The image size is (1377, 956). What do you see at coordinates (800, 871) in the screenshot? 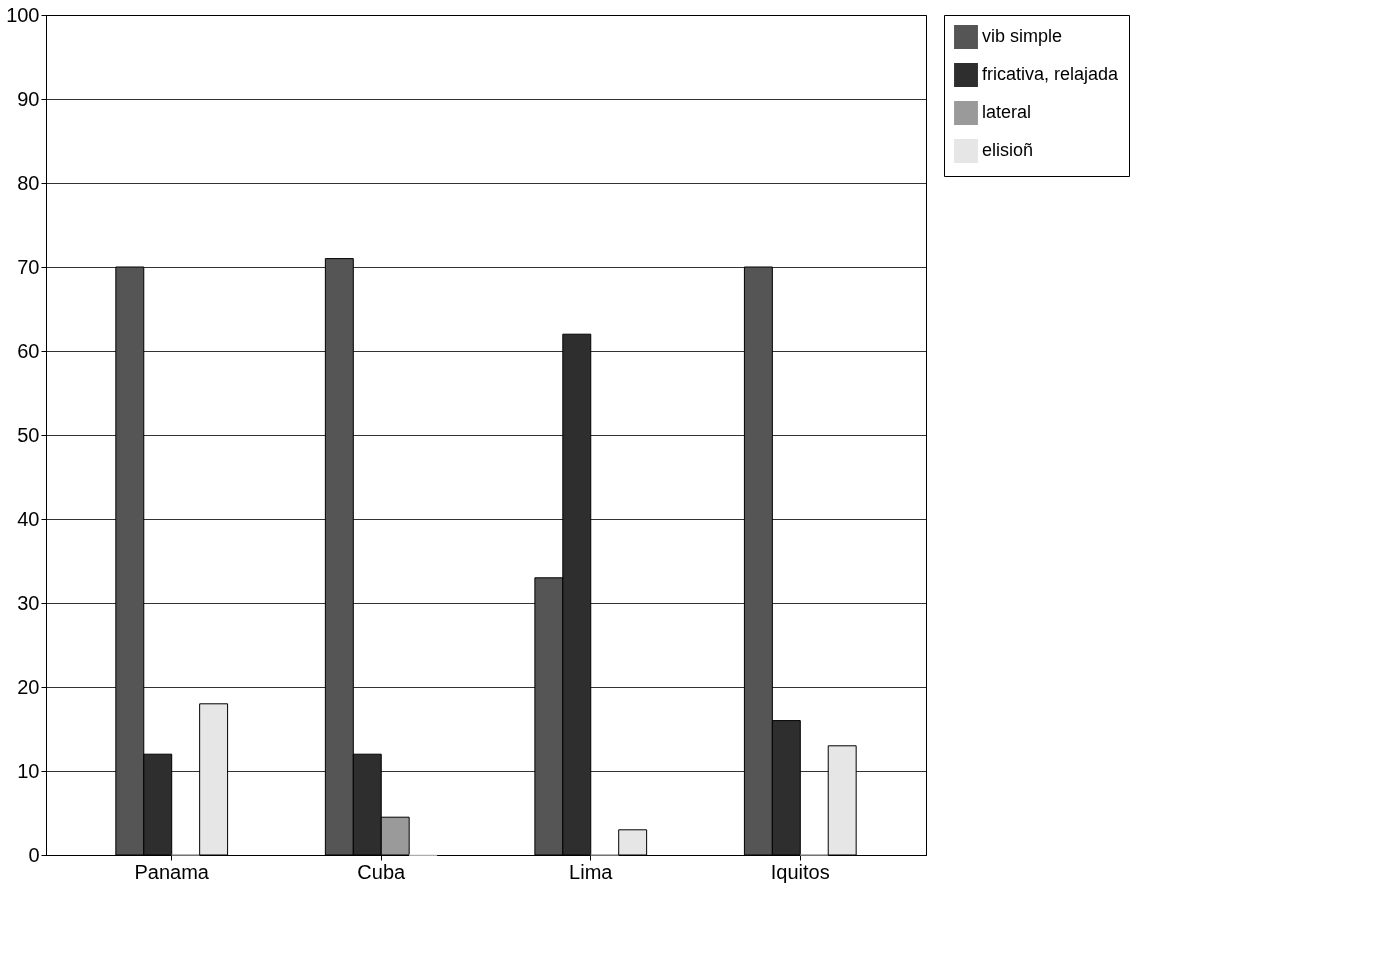
I see `x-tick-label: Iquitos` at bounding box center [800, 871].